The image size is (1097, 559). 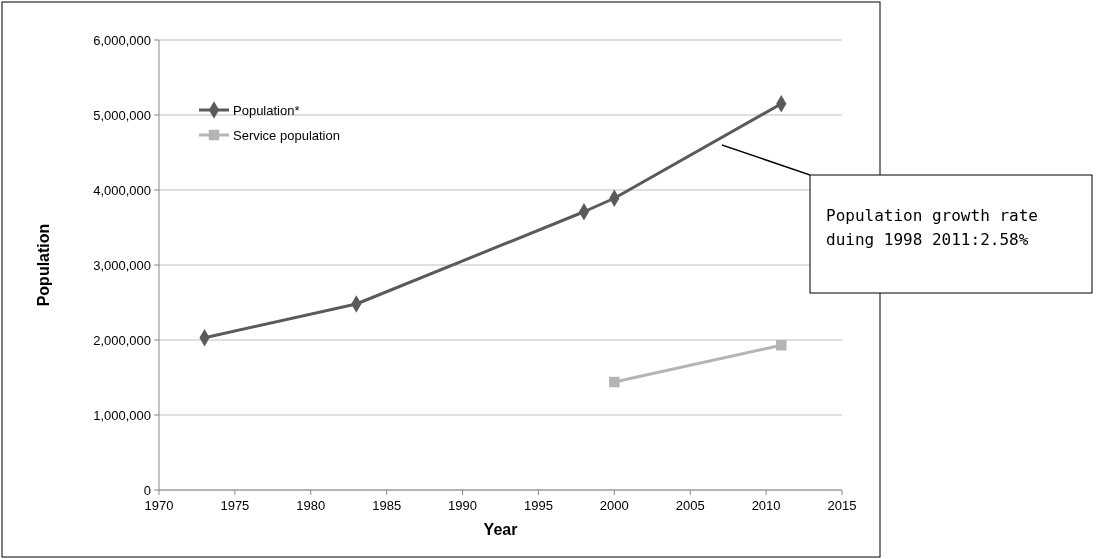 What do you see at coordinates (463, 505) in the screenshot?
I see `x-tick-label: 1990` at bounding box center [463, 505].